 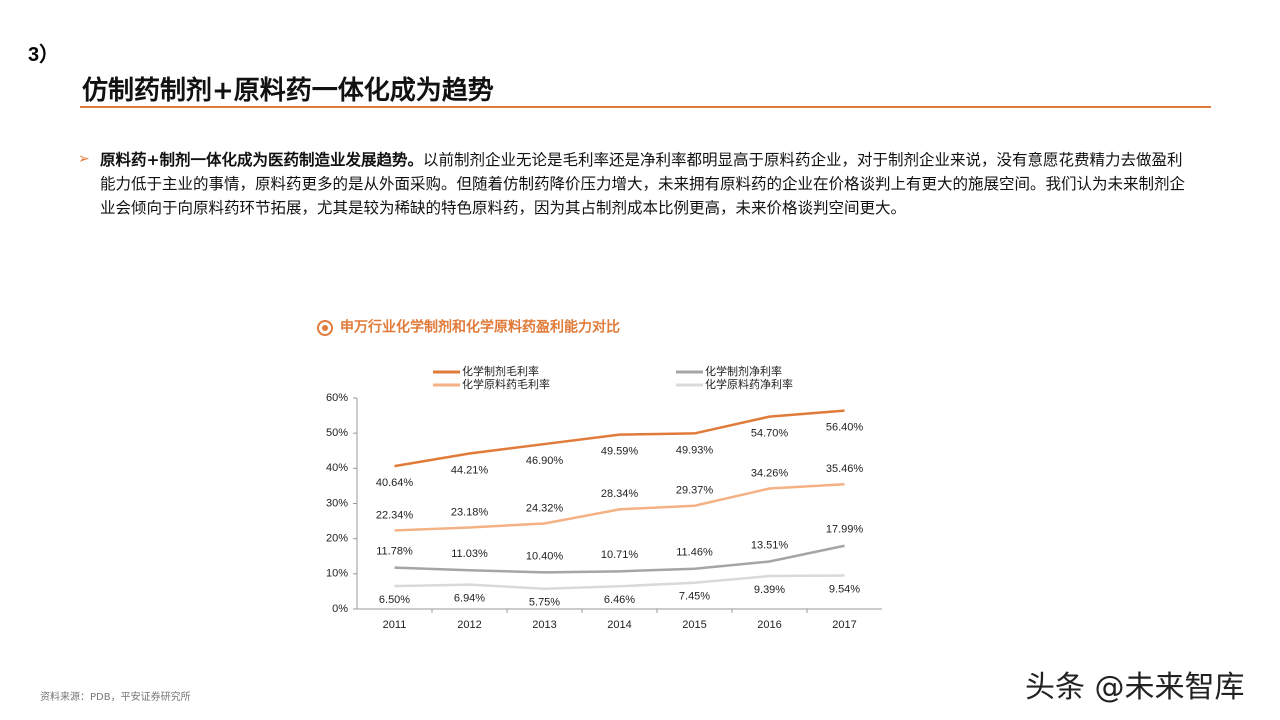 I want to click on data-label: 40.64%, so click(x=395, y=483).